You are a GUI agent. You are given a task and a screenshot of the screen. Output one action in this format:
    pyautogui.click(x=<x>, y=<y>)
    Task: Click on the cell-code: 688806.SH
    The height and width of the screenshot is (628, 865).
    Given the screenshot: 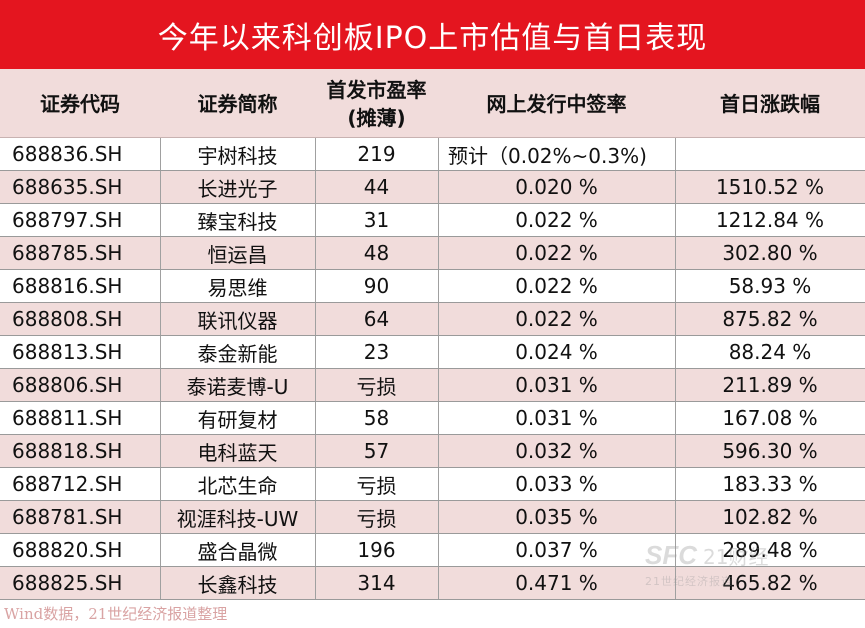 What is the action you would take?
    pyautogui.click(x=67, y=385)
    